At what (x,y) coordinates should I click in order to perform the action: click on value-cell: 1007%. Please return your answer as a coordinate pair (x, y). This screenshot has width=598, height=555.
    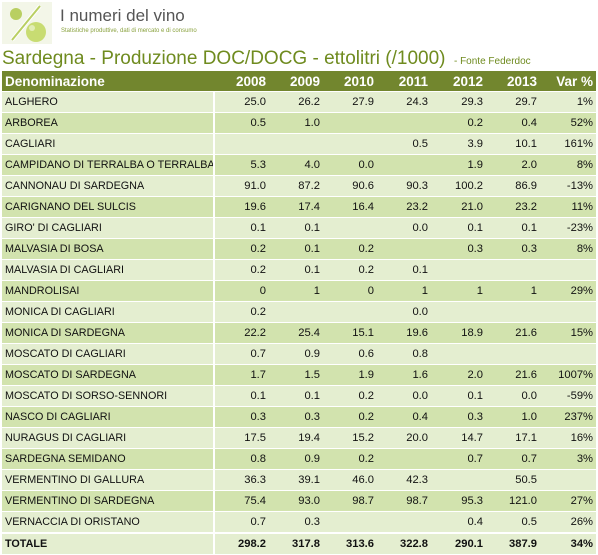
    Looking at the image, I should click on (568, 375).